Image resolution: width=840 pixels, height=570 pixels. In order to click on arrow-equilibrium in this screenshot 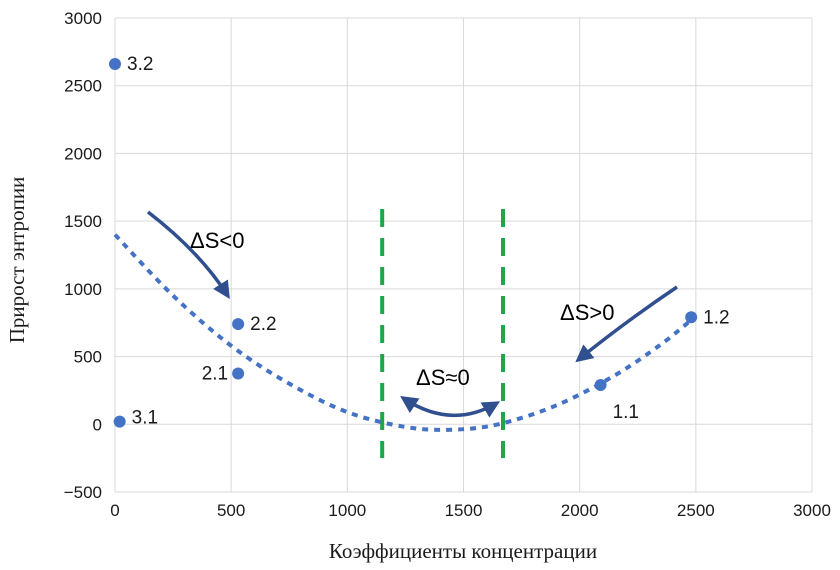, I will do `click(450, 407)`.